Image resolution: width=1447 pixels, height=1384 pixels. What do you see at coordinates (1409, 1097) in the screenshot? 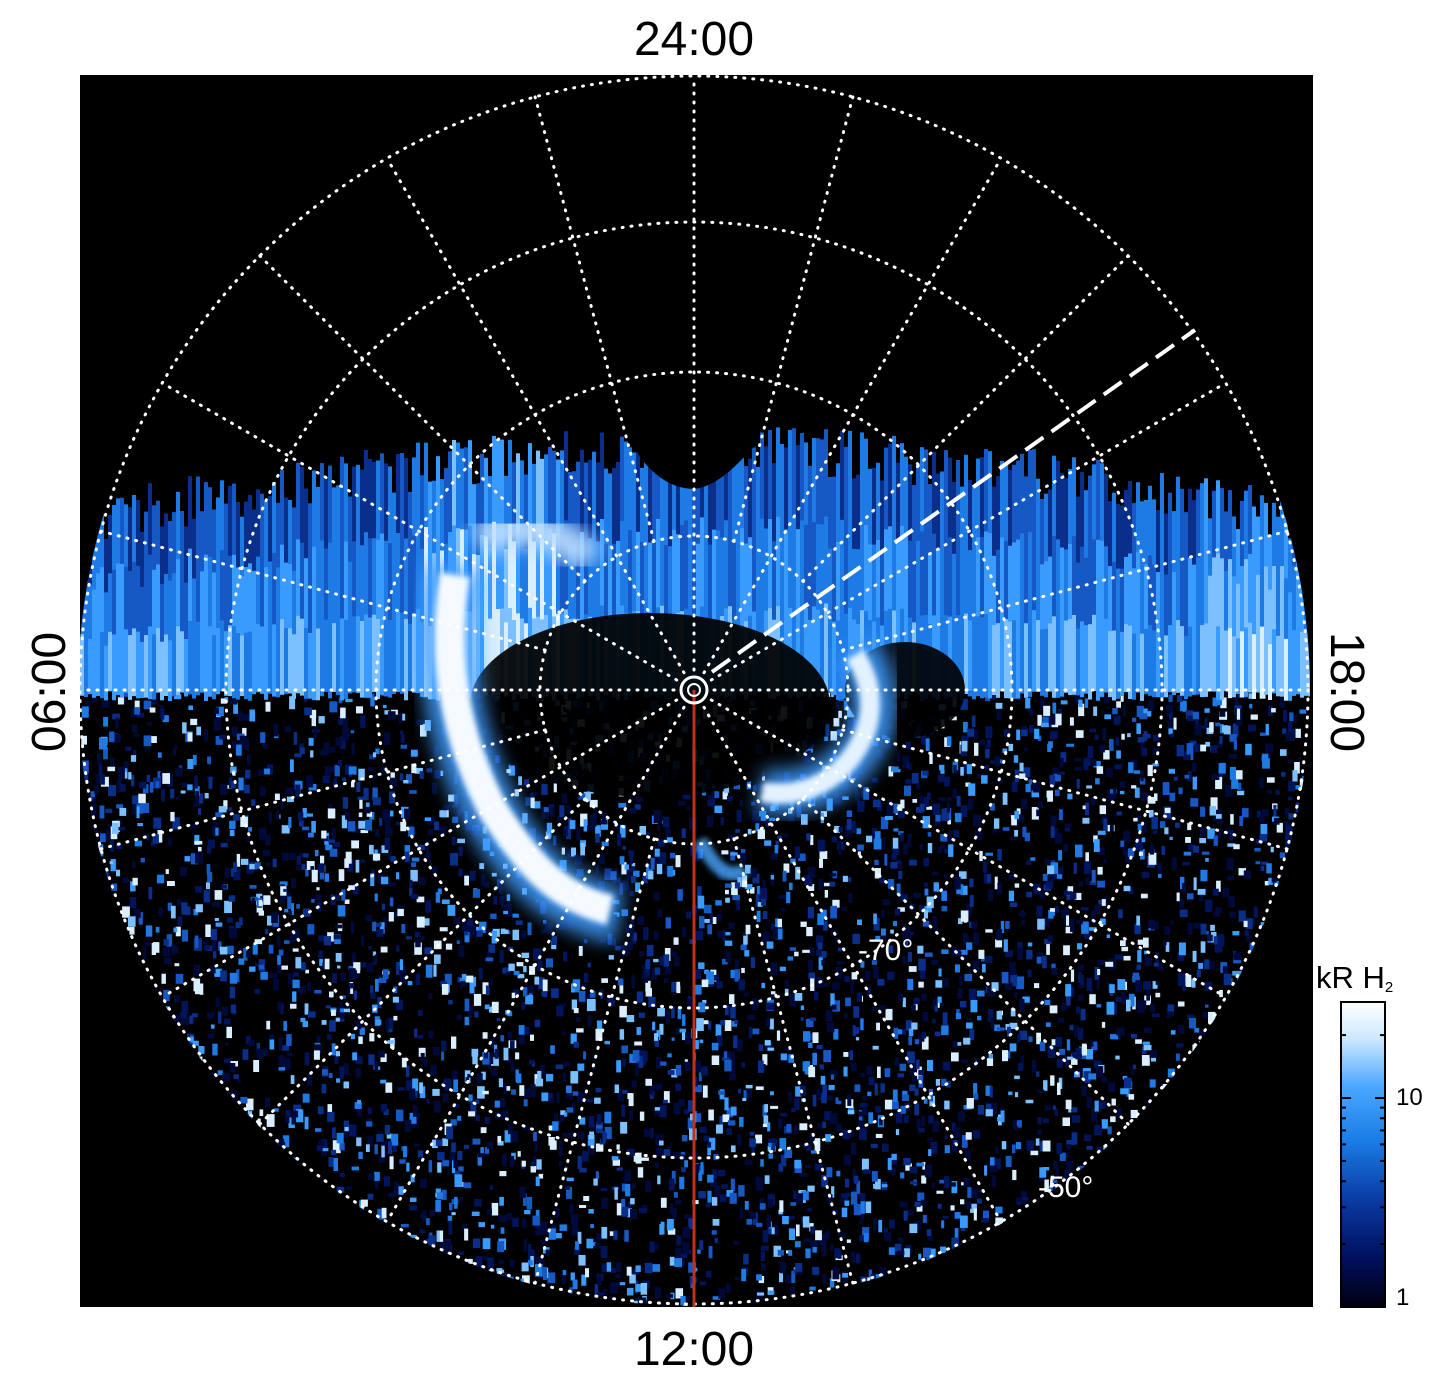
I see `colorbar-tick-10: 10` at bounding box center [1409, 1097].